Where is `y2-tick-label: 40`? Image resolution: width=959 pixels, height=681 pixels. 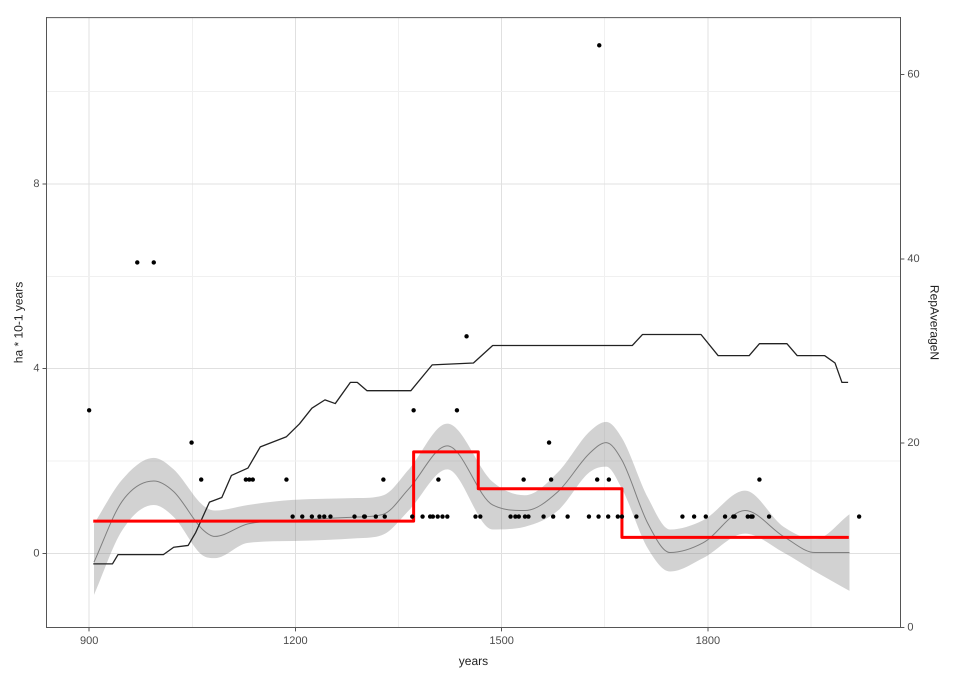 y2-tick-label: 40 is located at coordinates (913, 258).